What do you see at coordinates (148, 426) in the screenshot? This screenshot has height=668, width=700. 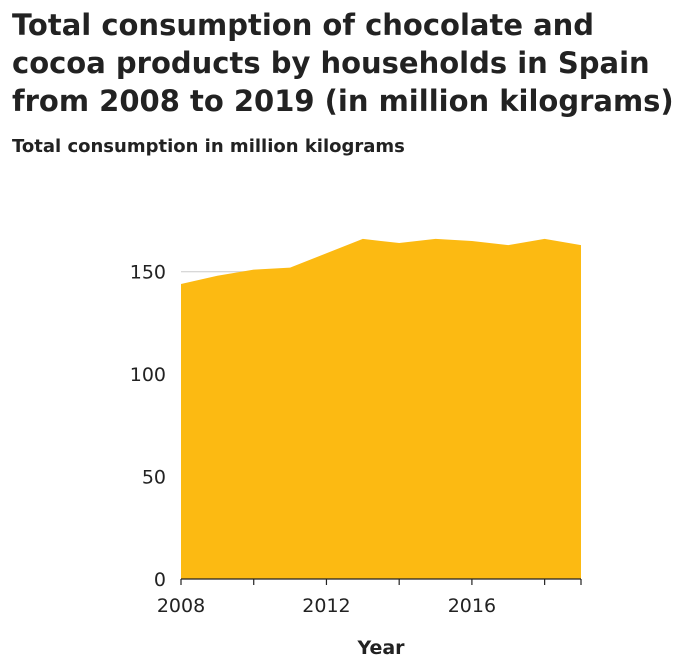 I see `y-axis: 0 50 100 150` at bounding box center [148, 426].